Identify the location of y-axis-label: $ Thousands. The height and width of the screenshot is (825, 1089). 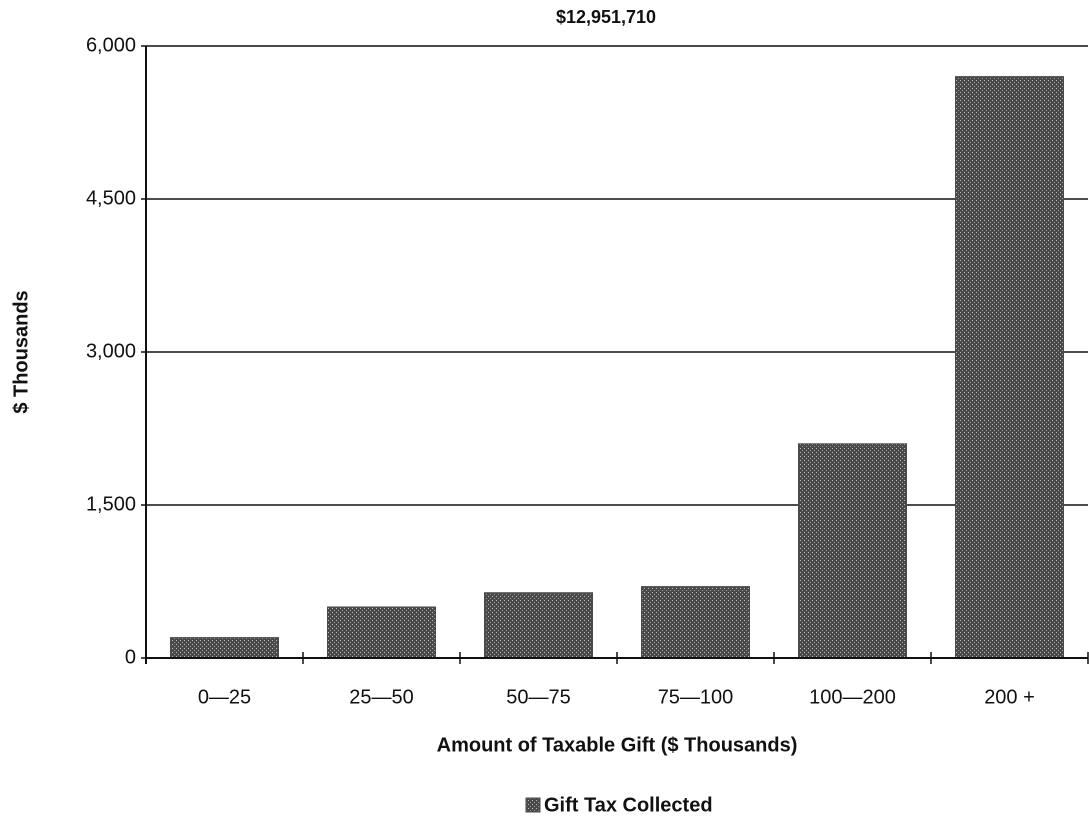
(21, 351).